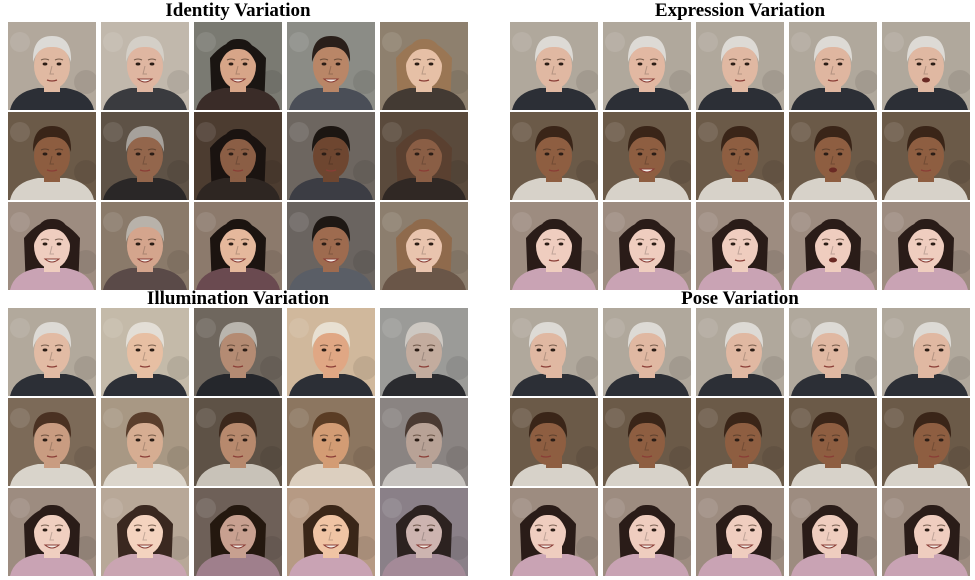 This screenshot has width=975, height=580. I want to click on panel-title: Pose Variation, so click(740, 298).